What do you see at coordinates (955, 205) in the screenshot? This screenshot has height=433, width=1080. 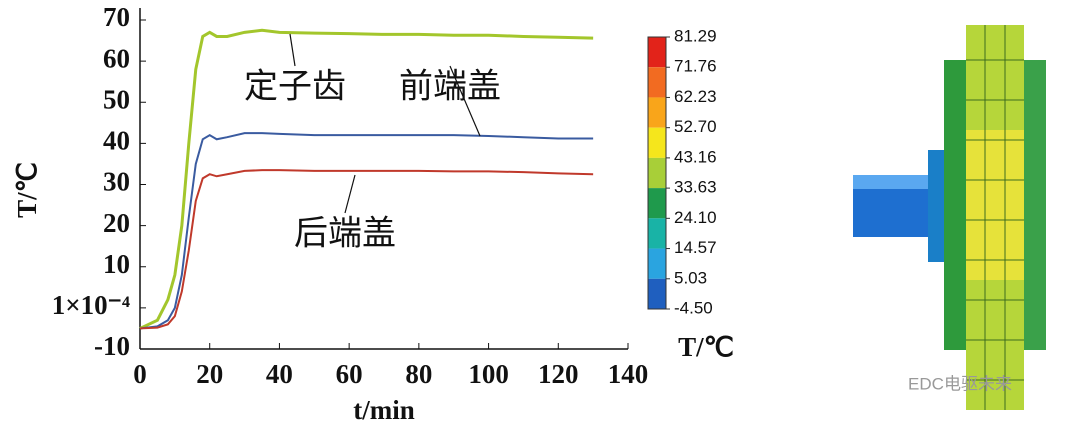 I see `front-cover` at bounding box center [955, 205].